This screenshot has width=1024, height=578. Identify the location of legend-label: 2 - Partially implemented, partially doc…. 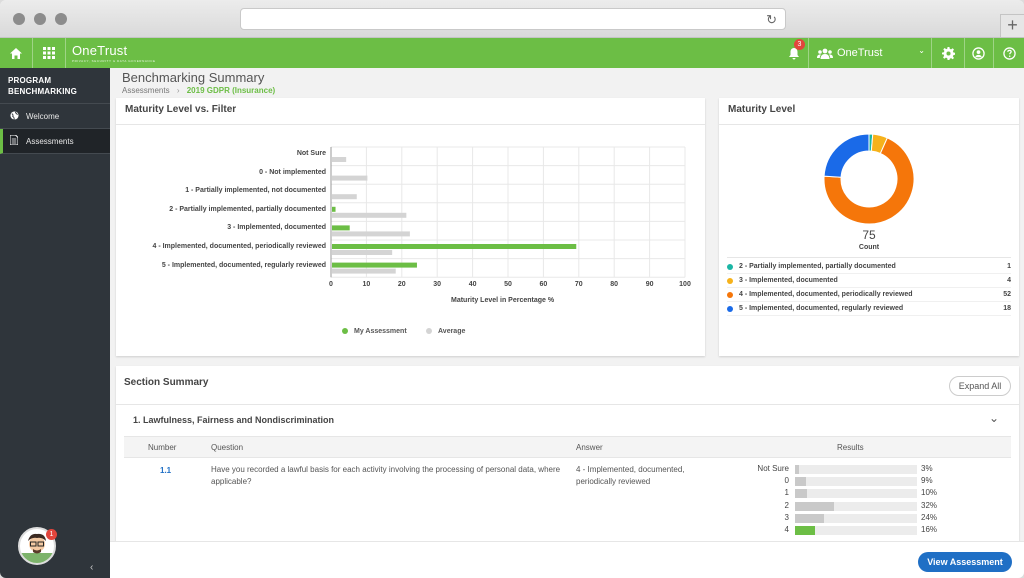
(817, 266).